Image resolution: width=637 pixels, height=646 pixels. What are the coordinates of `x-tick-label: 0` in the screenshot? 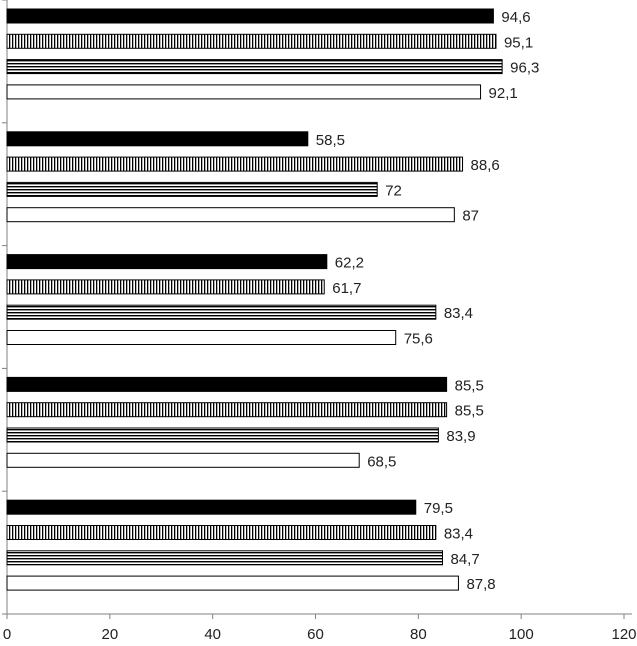 It's located at (7, 634).